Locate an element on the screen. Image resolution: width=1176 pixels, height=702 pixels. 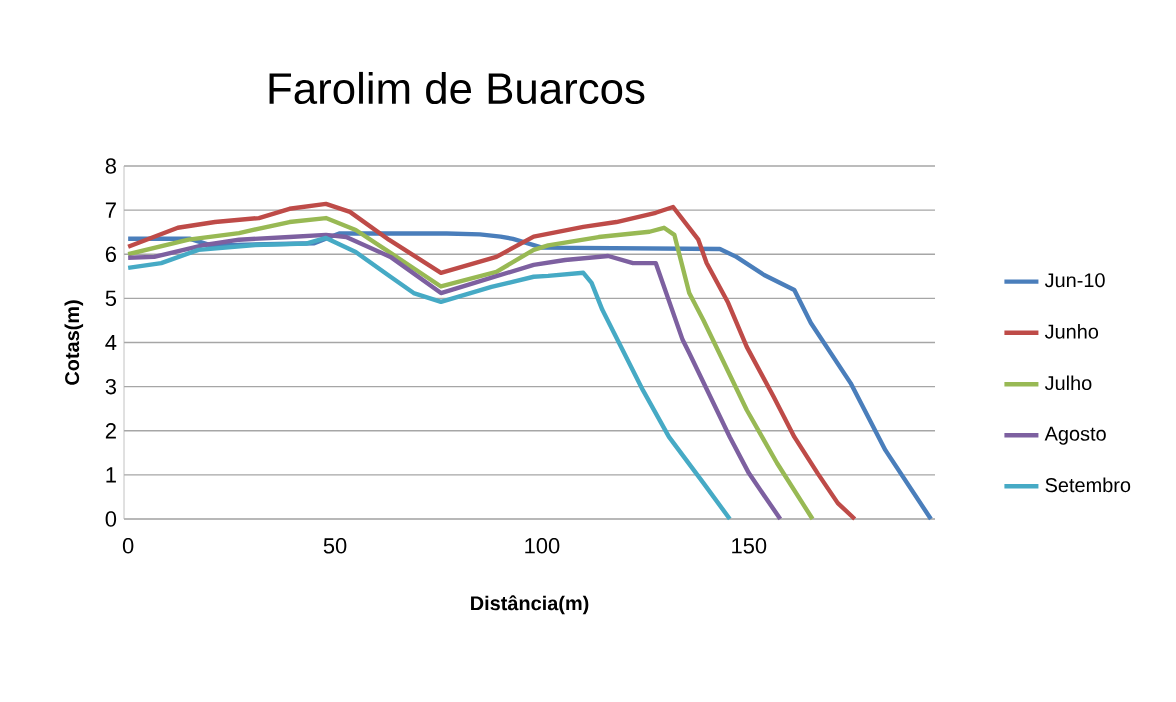
x-tick-label: 50 is located at coordinates (335, 546).